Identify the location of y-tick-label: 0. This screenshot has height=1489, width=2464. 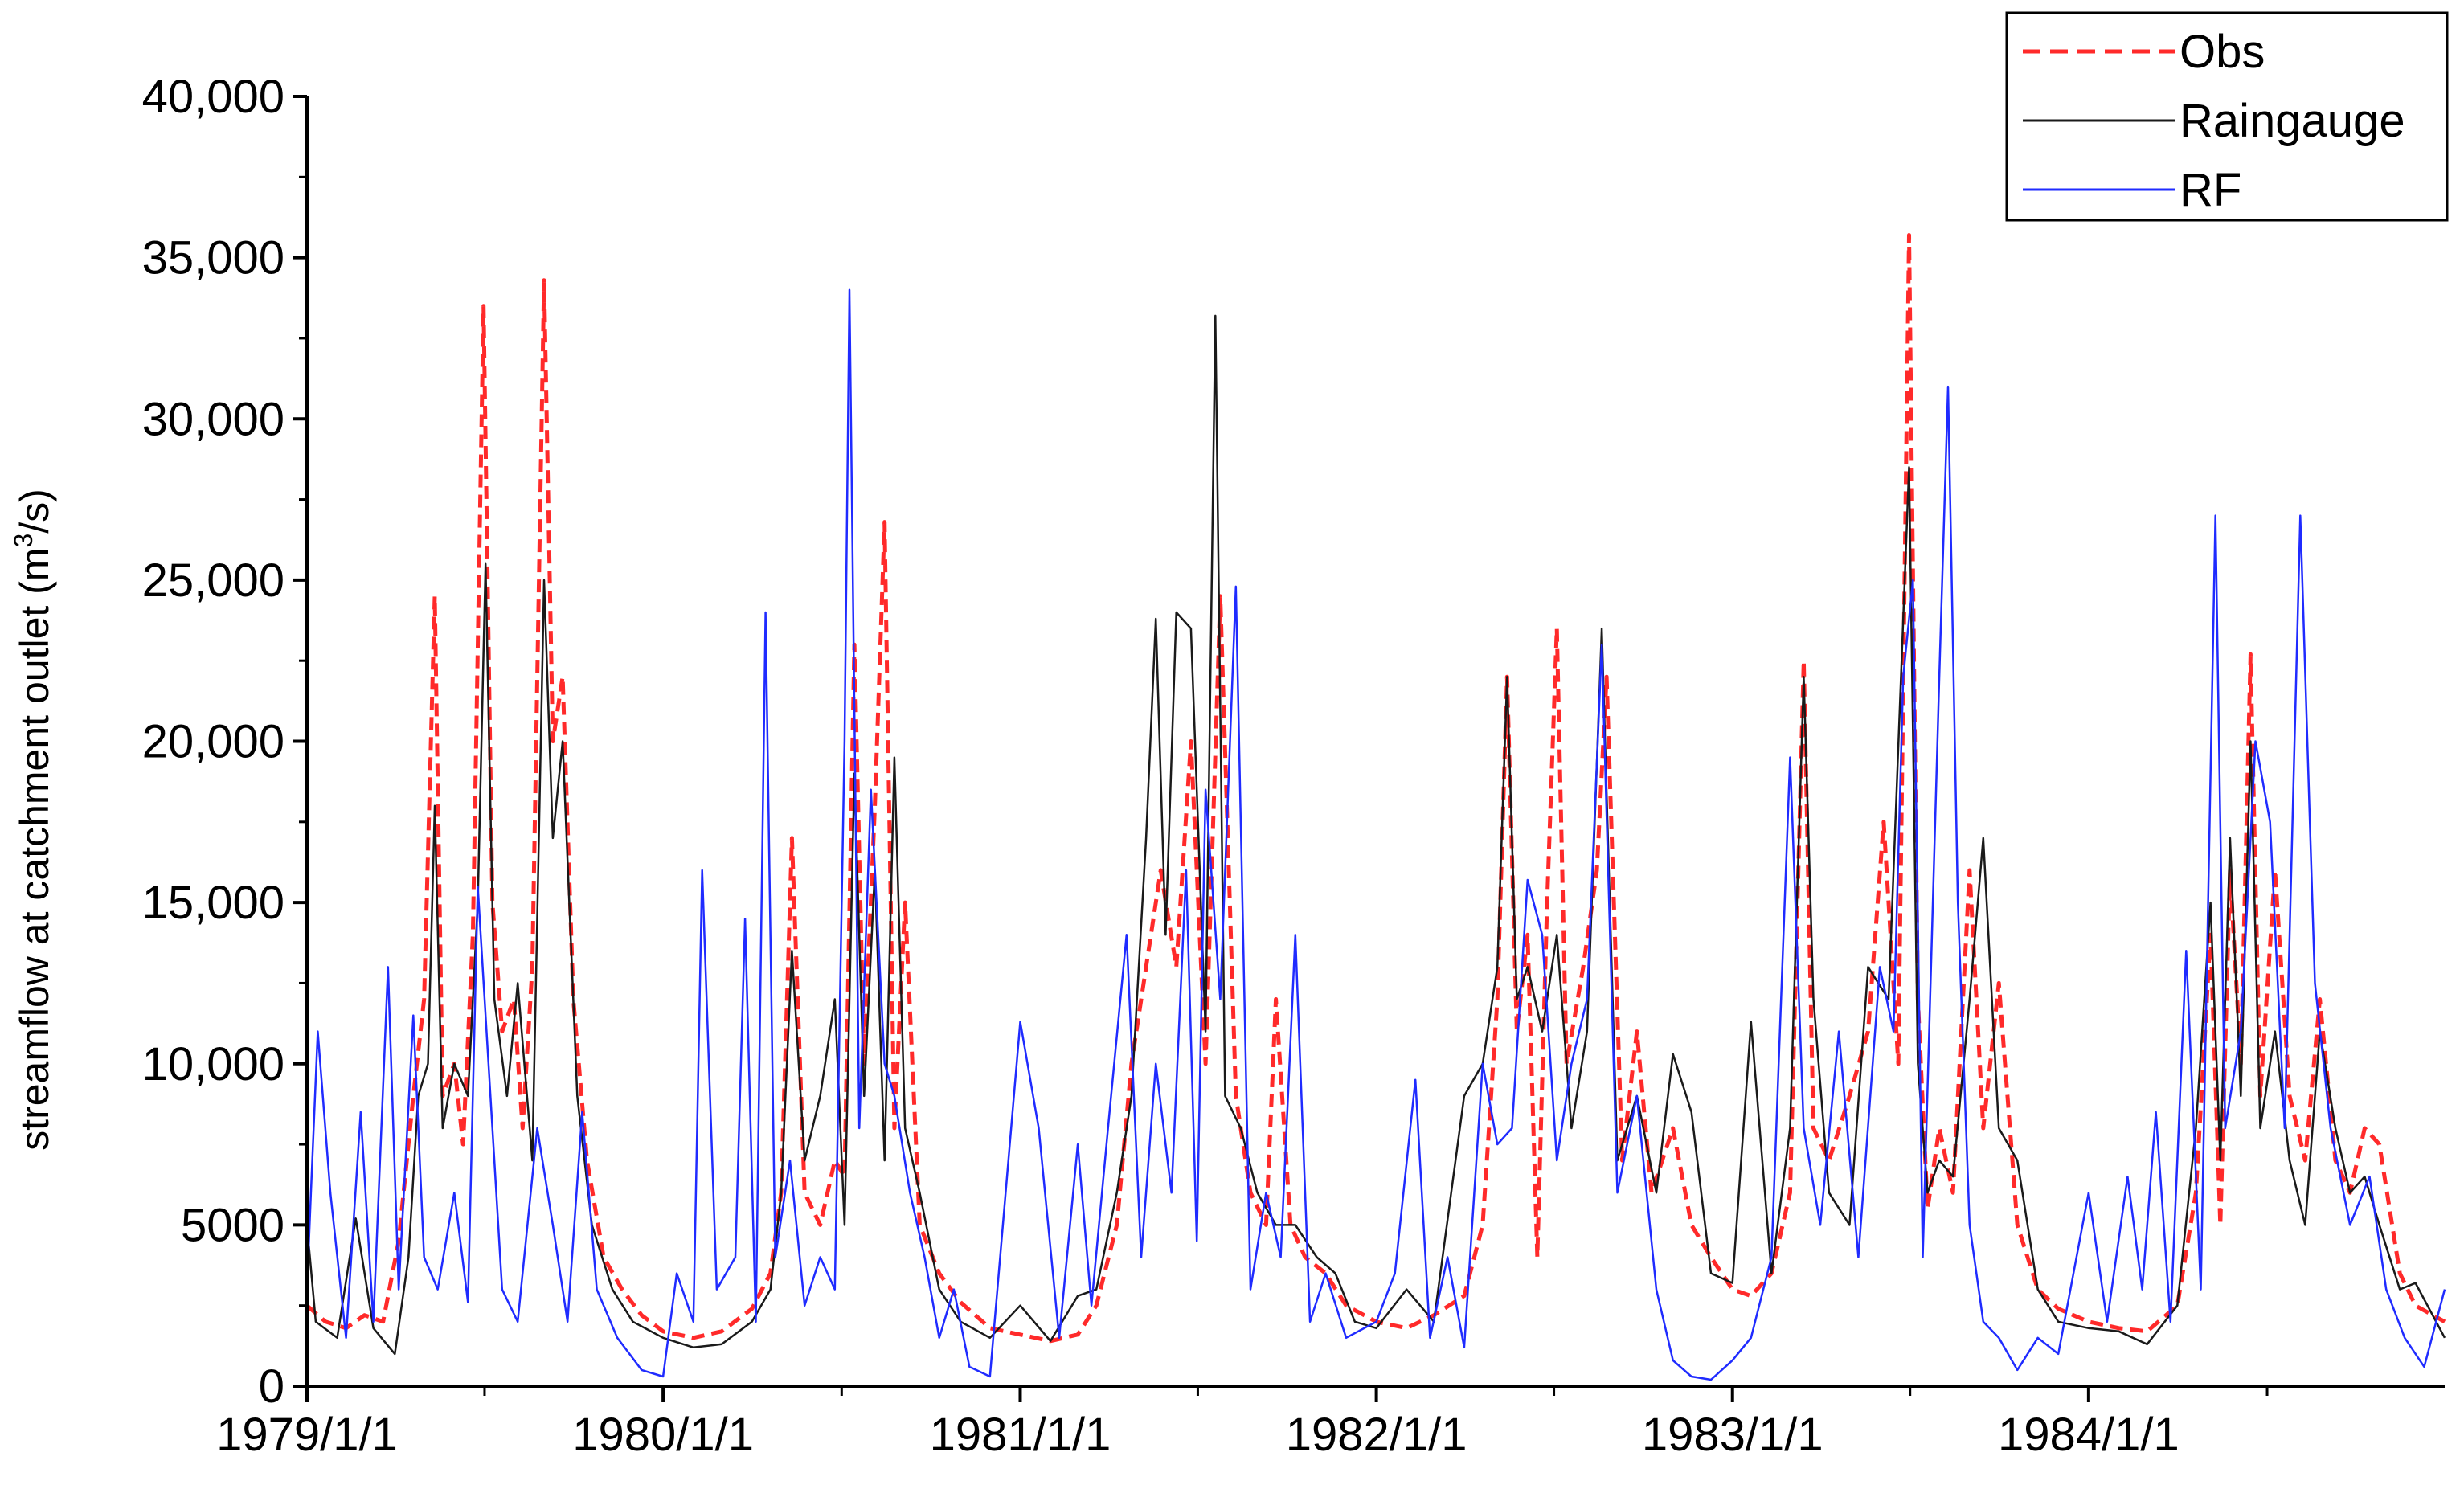
(271, 1386).